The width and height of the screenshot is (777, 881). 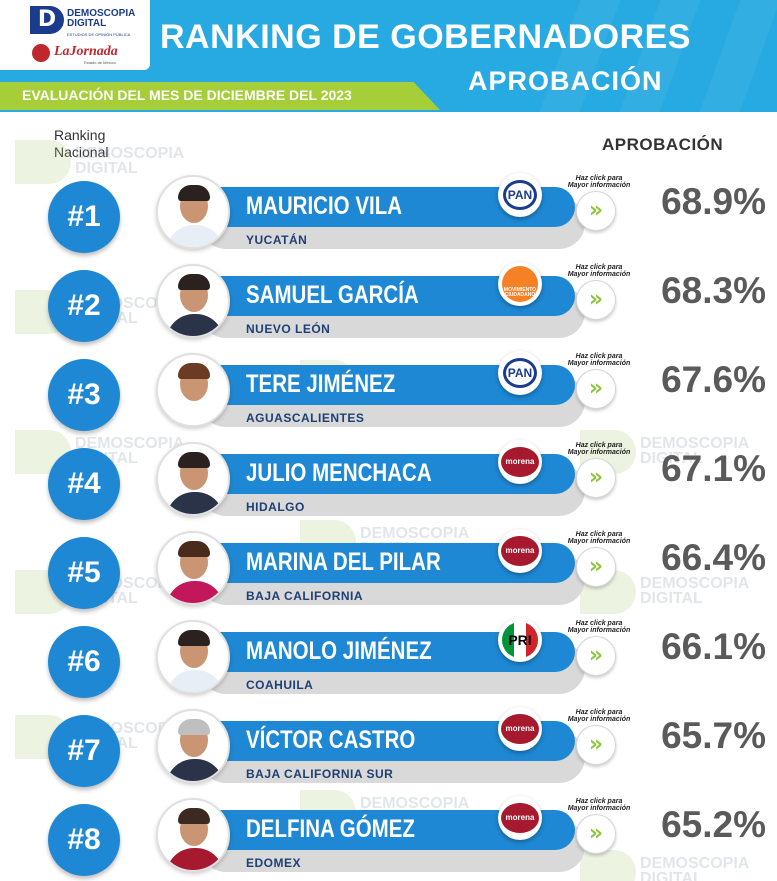 I want to click on rank-column-heading: Ranking Nacional, so click(x=81, y=144).